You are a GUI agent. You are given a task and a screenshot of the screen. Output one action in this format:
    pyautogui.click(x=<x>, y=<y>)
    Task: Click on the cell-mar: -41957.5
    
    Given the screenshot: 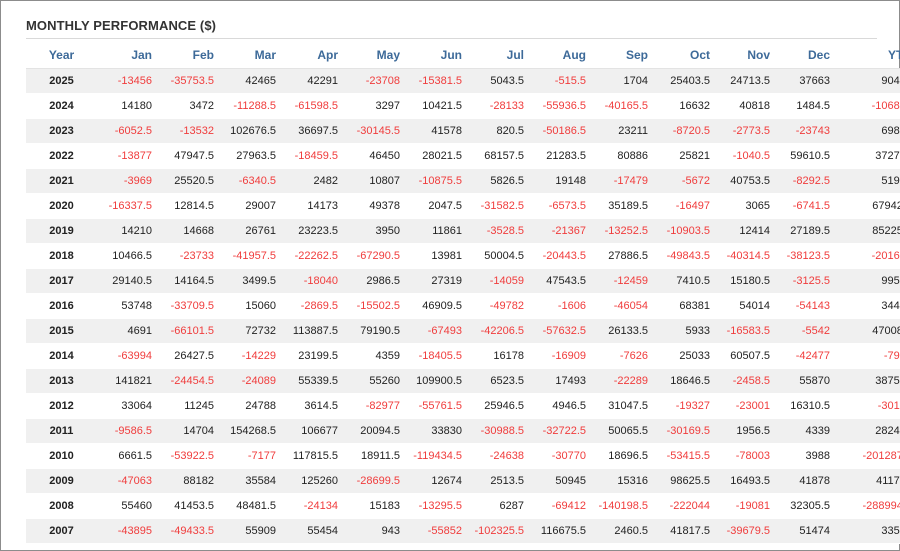 What is the action you would take?
    pyautogui.click(x=250, y=256)
    